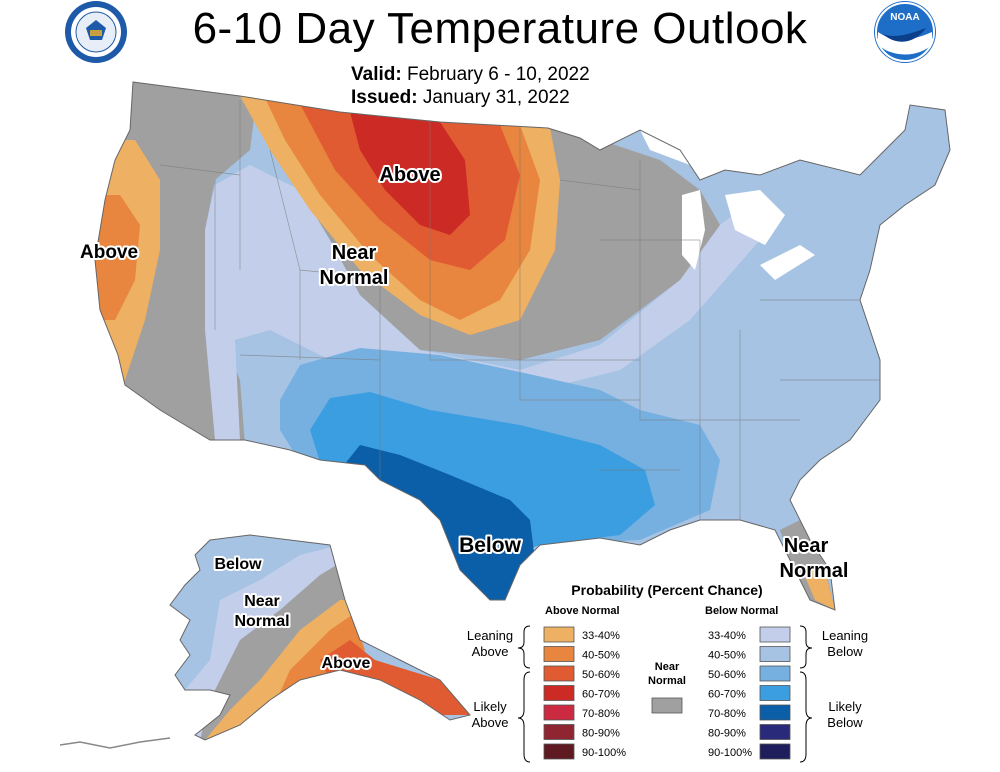 The width and height of the screenshot is (1000, 772). I want to click on noaa-logo: NOAA, so click(905, 32).